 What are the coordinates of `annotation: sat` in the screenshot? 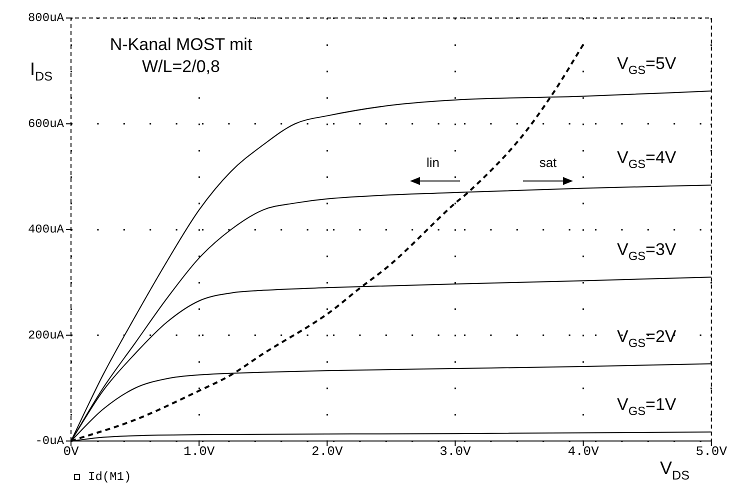 It's located at (548, 162).